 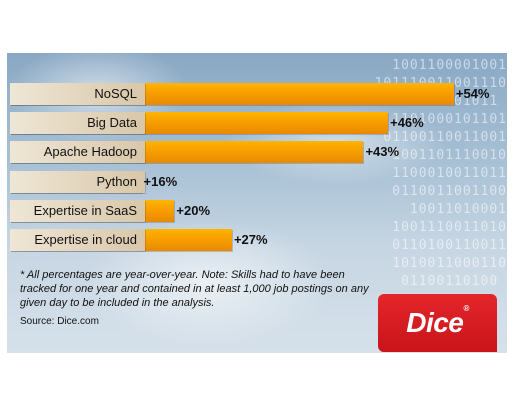 I want to click on value-label-2: +43%, so click(x=382, y=152).